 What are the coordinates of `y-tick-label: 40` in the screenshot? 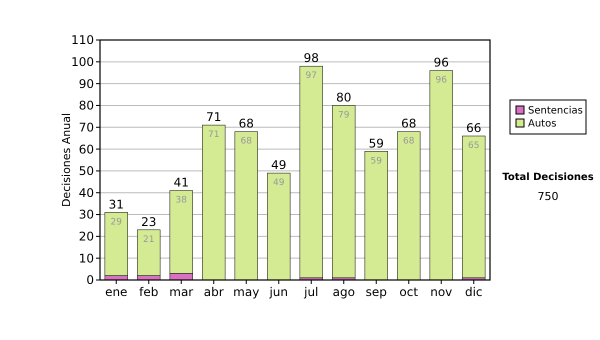 It's located at (86, 193).